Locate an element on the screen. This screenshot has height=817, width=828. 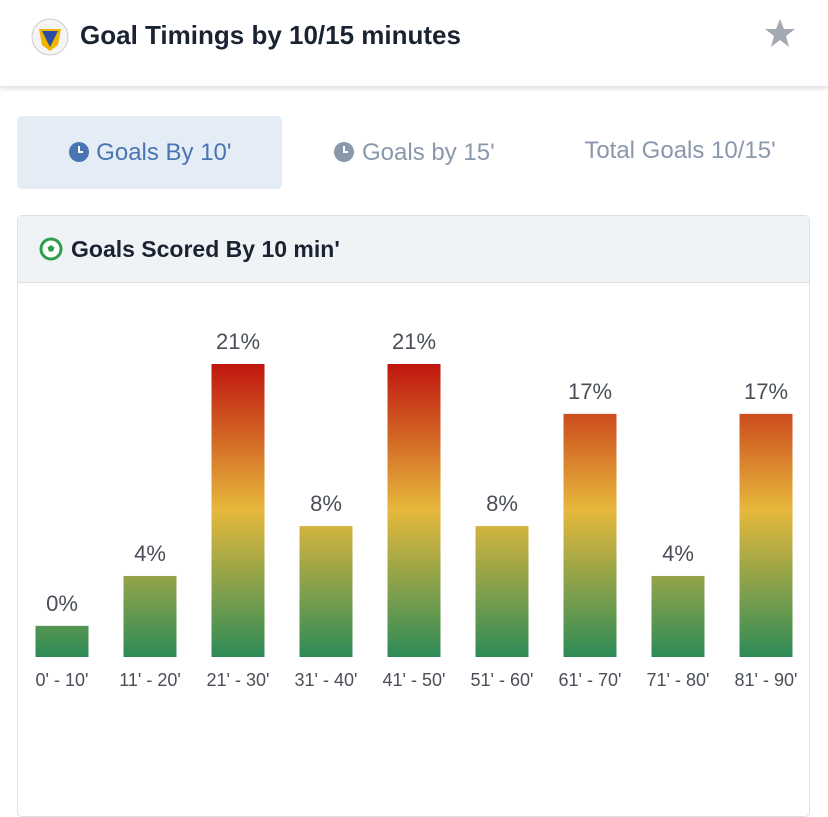
tab-label: Total Goals 10/15' is located at coordinates (680, 150).